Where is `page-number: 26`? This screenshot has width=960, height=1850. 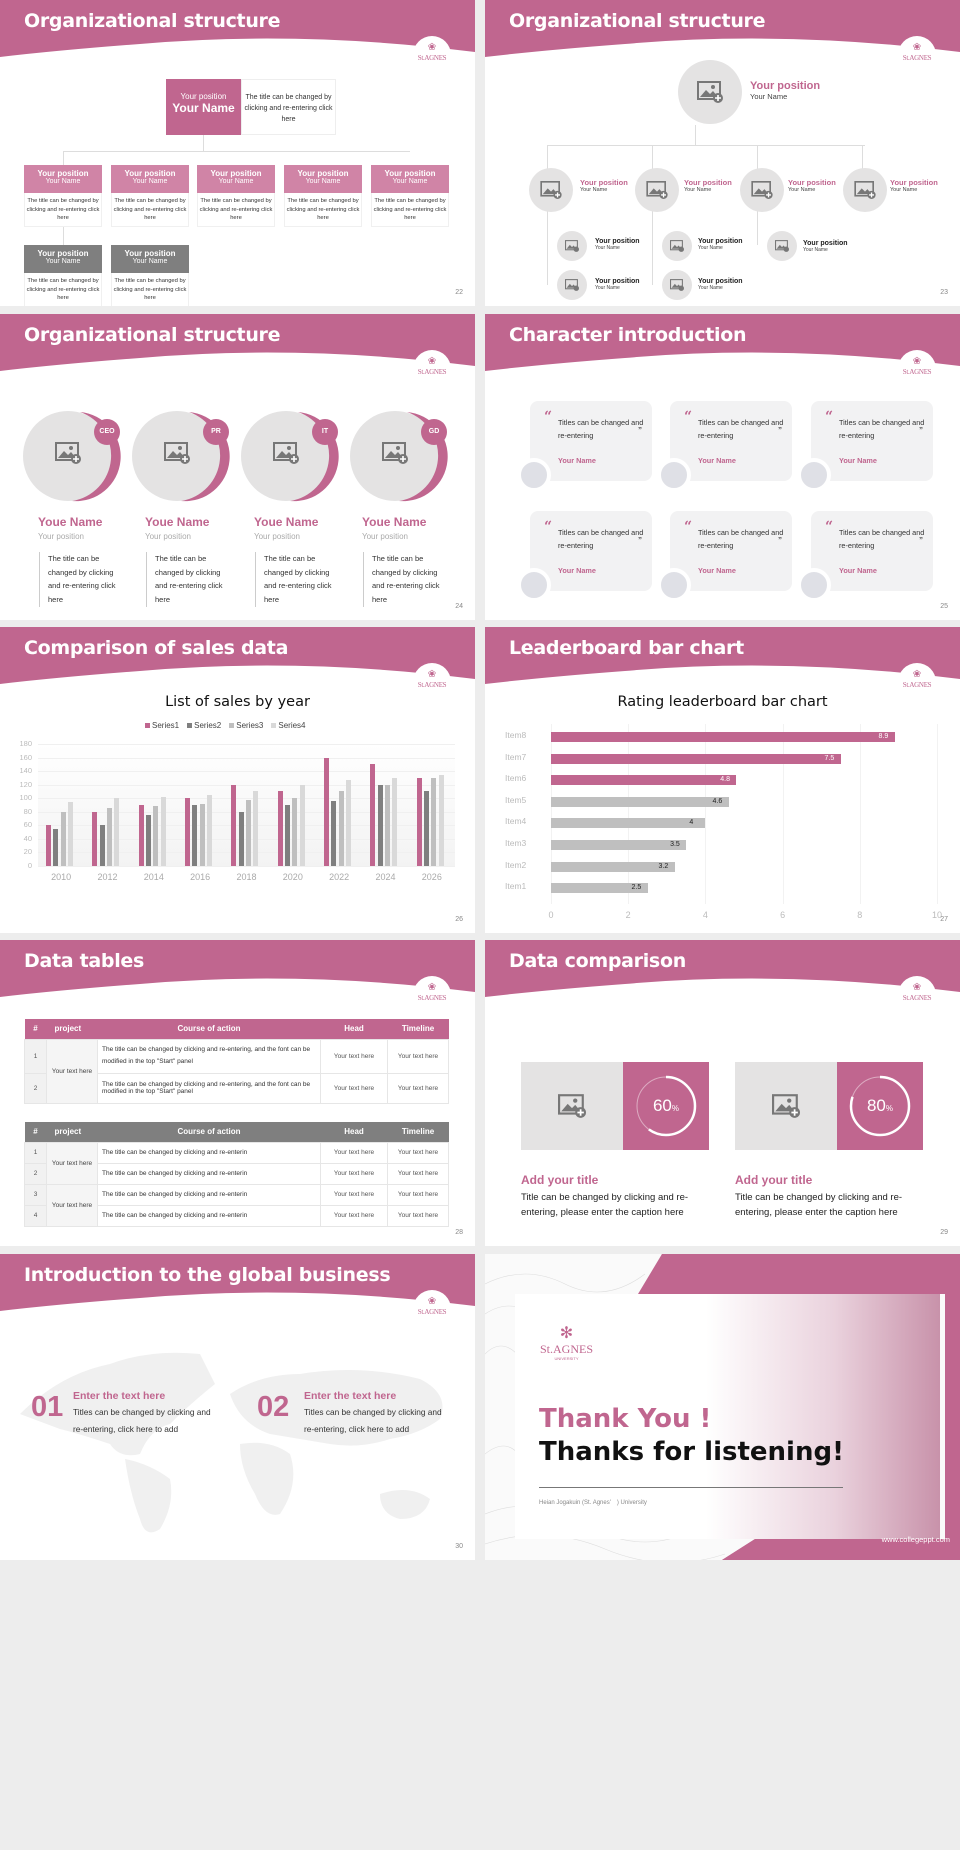 page-number: 26 is located at coordinates (459, 919).